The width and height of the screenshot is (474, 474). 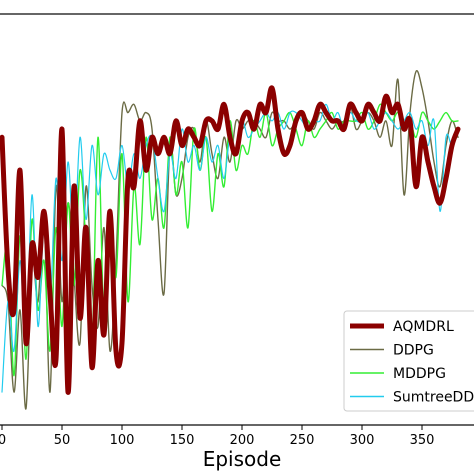 I want to click on legend-label-ddpg: DDPG, so click(x=413, y=351).